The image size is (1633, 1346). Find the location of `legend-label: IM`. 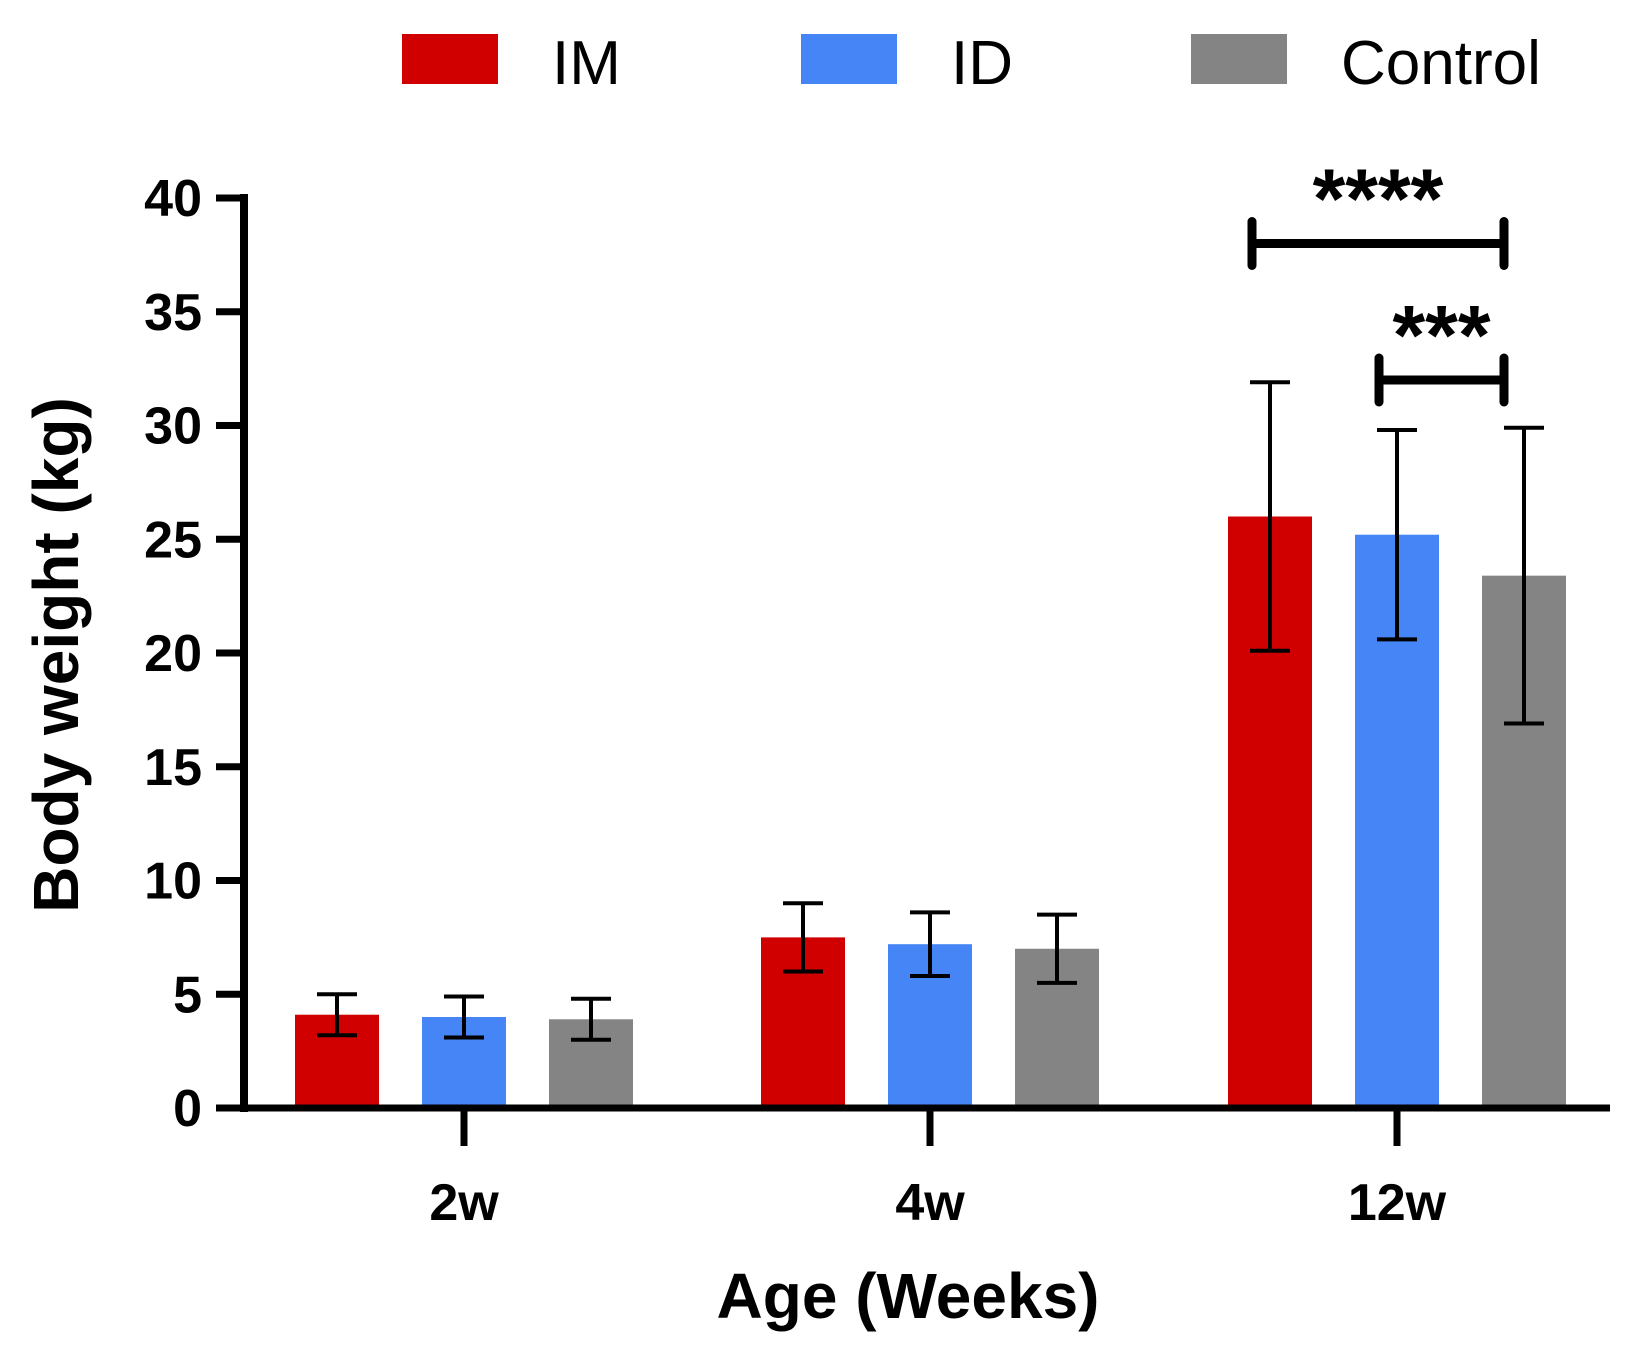

legend-label: IM is located at coordinates (586, 63).